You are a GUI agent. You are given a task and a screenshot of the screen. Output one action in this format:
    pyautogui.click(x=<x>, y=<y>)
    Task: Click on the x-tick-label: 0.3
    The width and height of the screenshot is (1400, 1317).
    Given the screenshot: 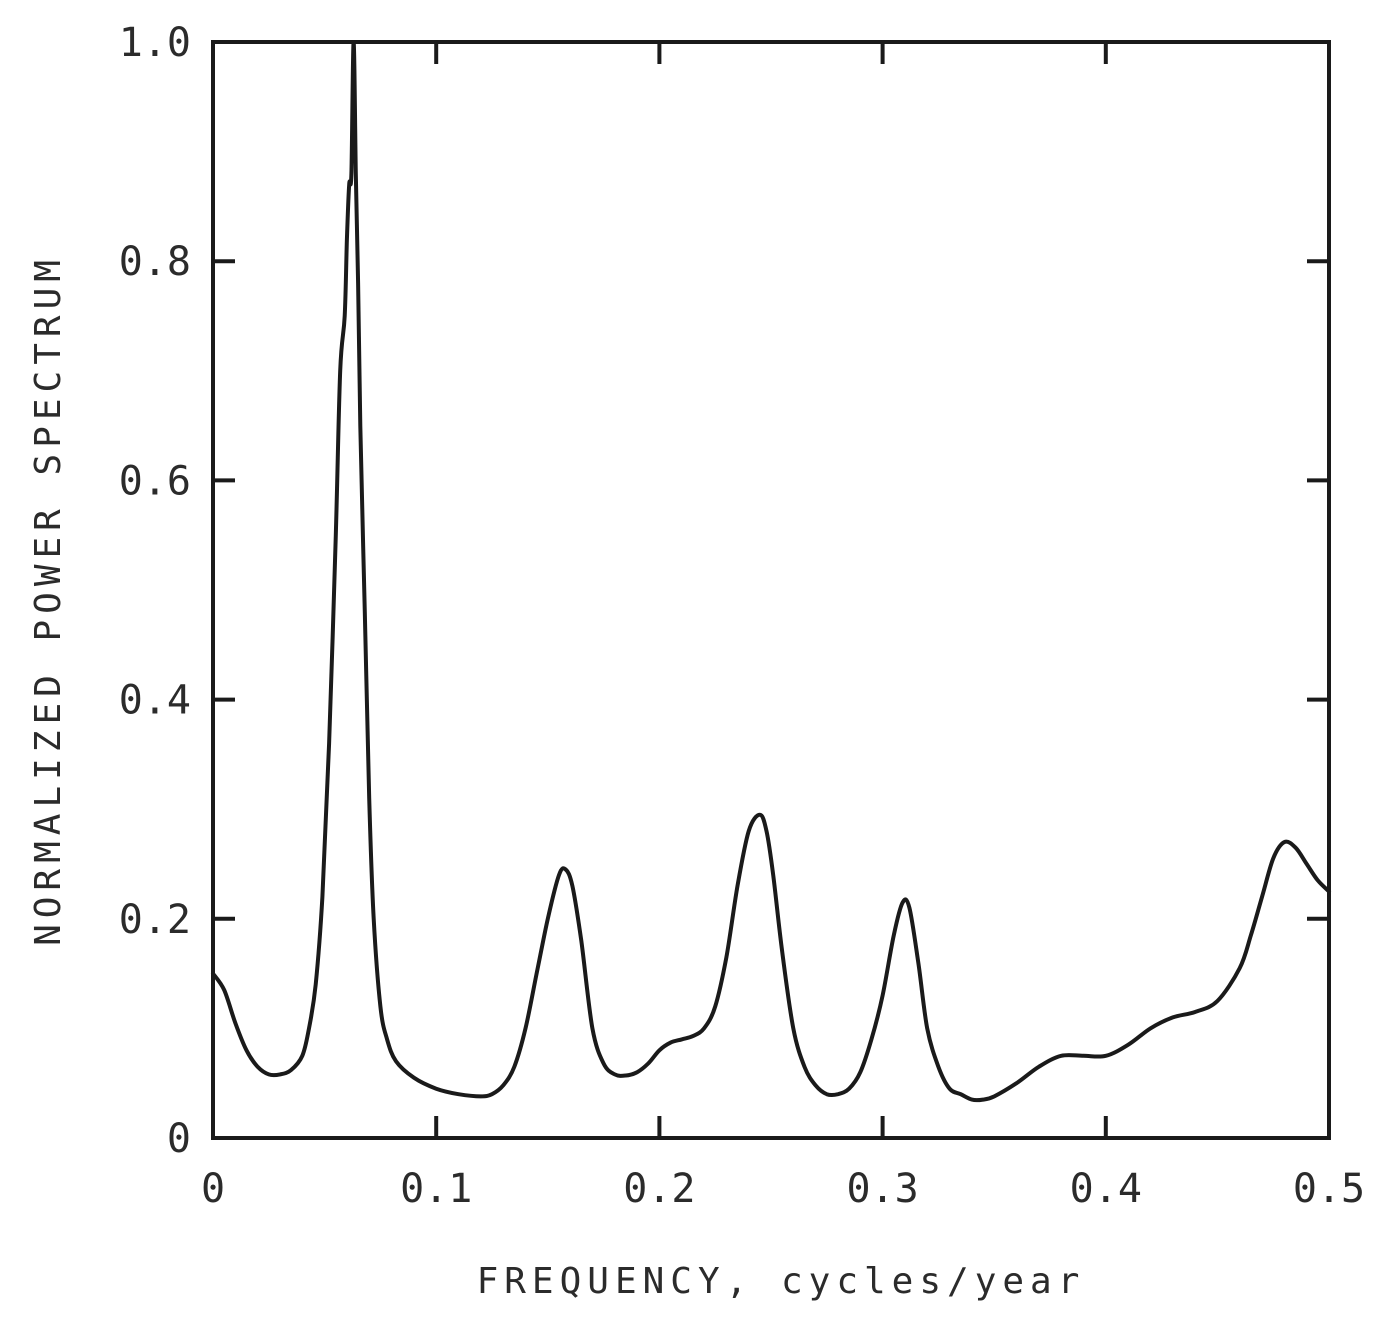 What is the action you would take?
    pyautogui.click(x=882, y=1189)
    